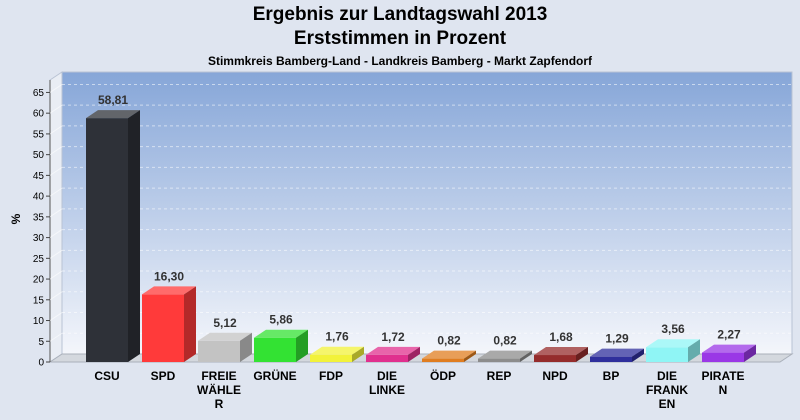 The image size is (800, 420). What do you see at coordinates (39, 93) in the screenshot?
I see `y-tick-label: 65` at bounding box center [39, 93].